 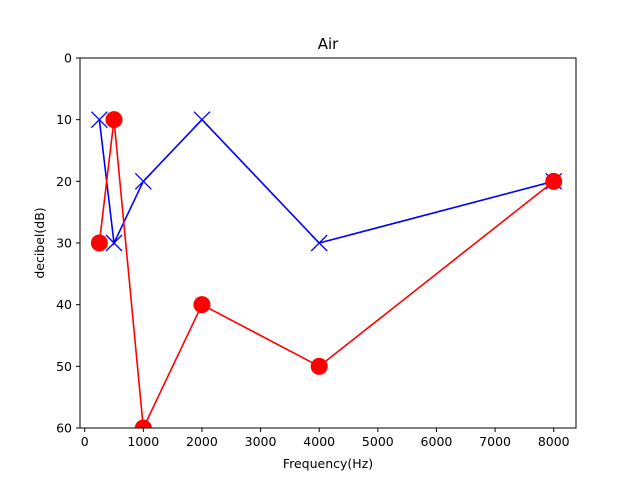 What do you see at coordinates (64, 243) in the screenshot?
I see `y-tick-label: 30` at bounding box center [64, 243].